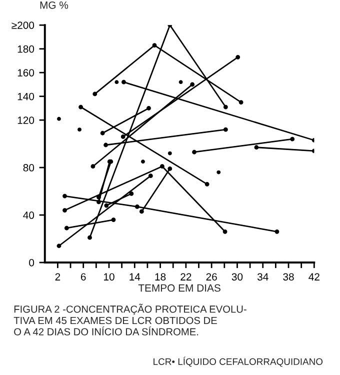 The image size is (340, 375). What do you see at coordinates (28, 168) in the screenshot?
I see `y-tick-label: 80` at bounding box center [28, 168].